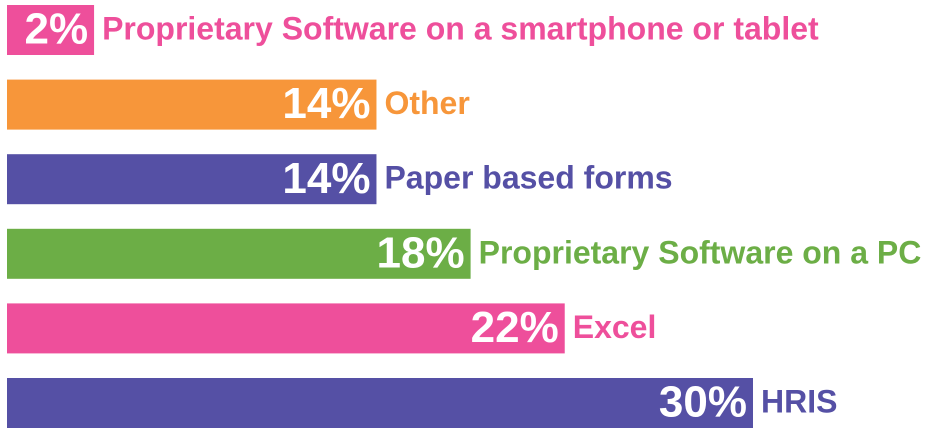 The height and width of the screenshot is (436, 939). Describe the element at coordinates (703, 402) in the screenshot. I see `value-label: 30%` at that location.